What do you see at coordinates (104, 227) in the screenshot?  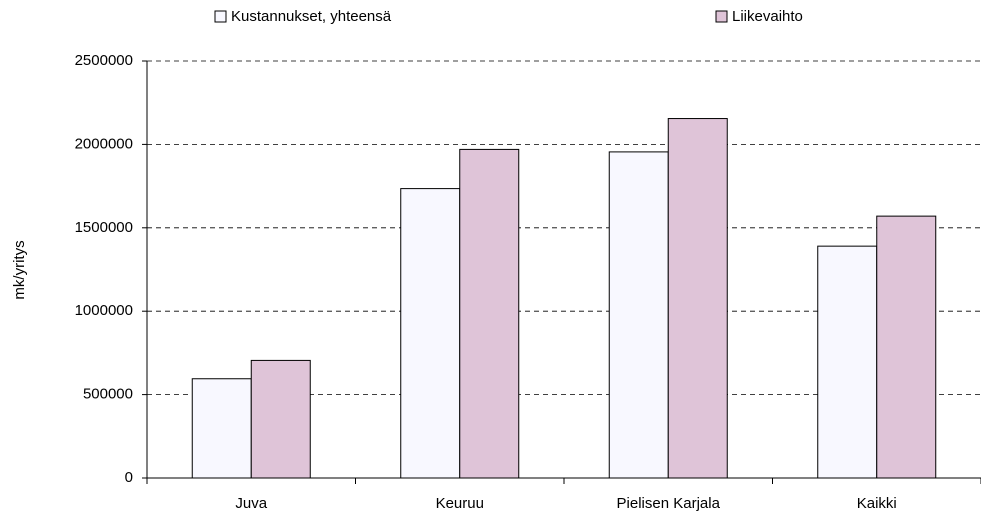 I see `y-tick-label: 1500000` at bounding box center [104, 227].